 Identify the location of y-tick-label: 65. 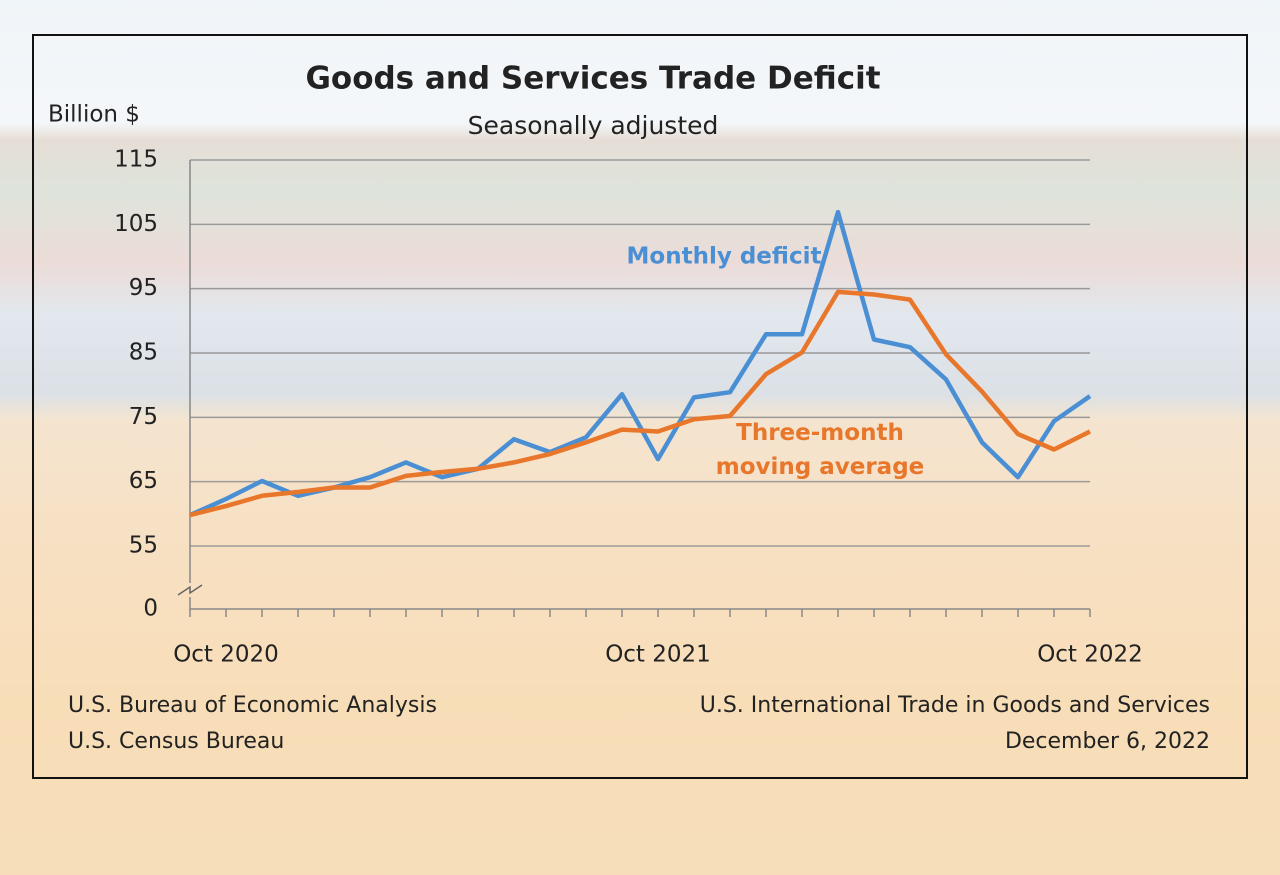
(143, 481).